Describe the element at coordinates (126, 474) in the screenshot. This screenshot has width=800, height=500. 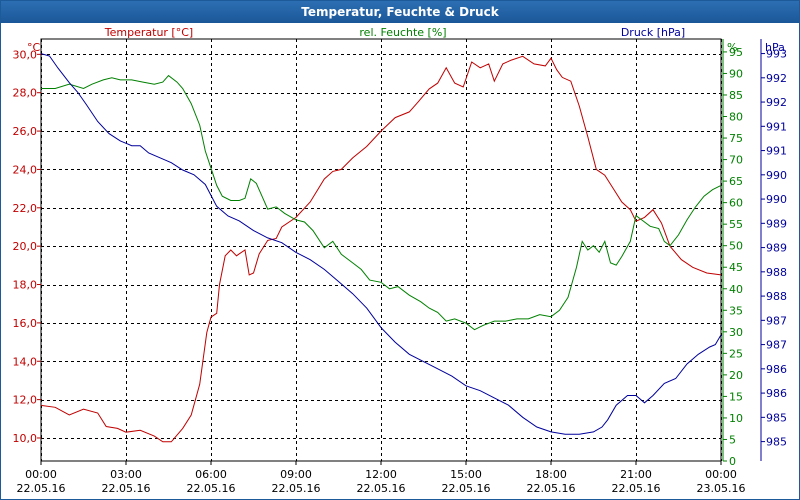
I see `x-tick-time: 03:00` at that location.